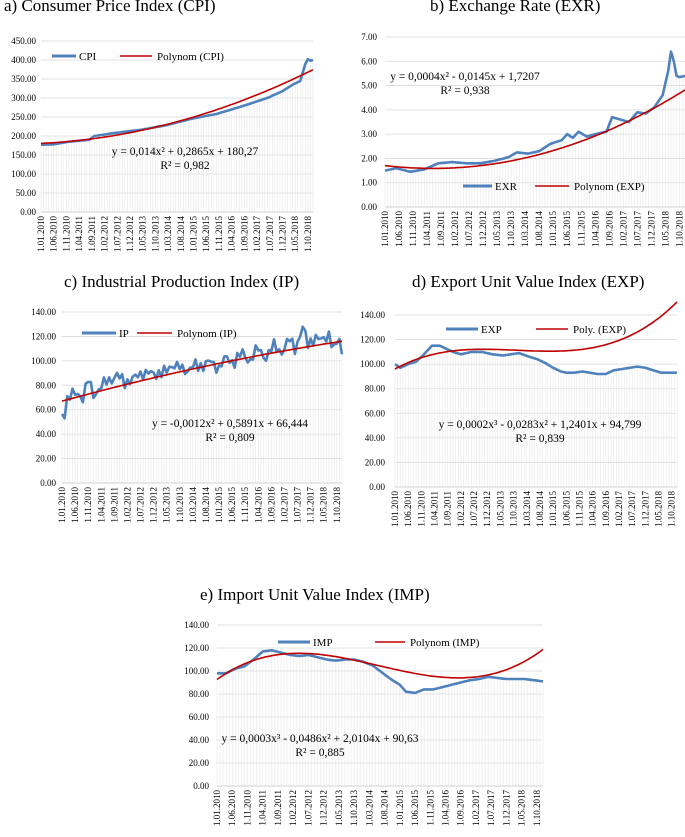 This screenshot has height=837, width=685. Describe the element at coordinates (23, 136) in the screenshot. I see `y-tick-label: 200.00` at that location.